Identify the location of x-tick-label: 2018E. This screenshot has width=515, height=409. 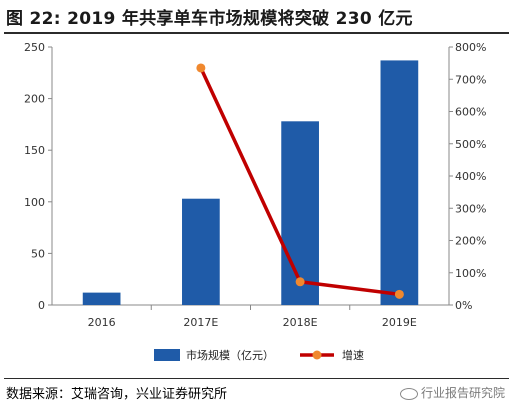
(300, 322).